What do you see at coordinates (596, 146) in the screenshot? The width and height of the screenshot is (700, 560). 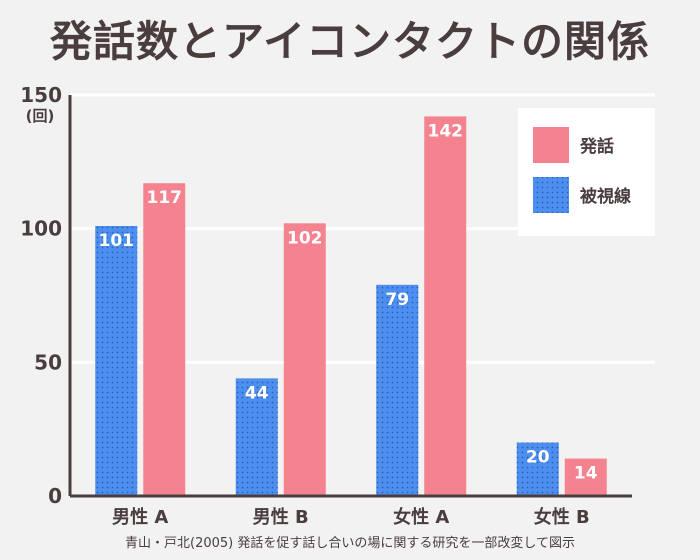 I see `legend-label: 発話` at bounding box center [596, 146].